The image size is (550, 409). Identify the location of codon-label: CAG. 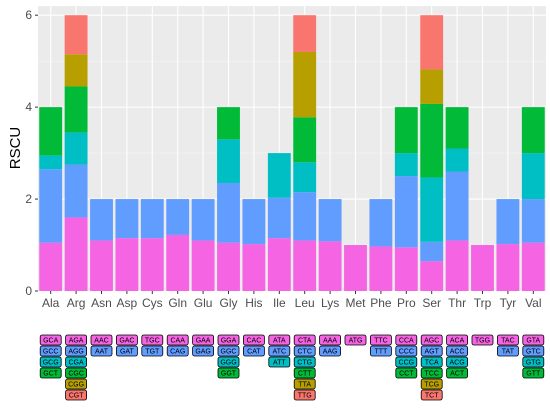
(177, 352).